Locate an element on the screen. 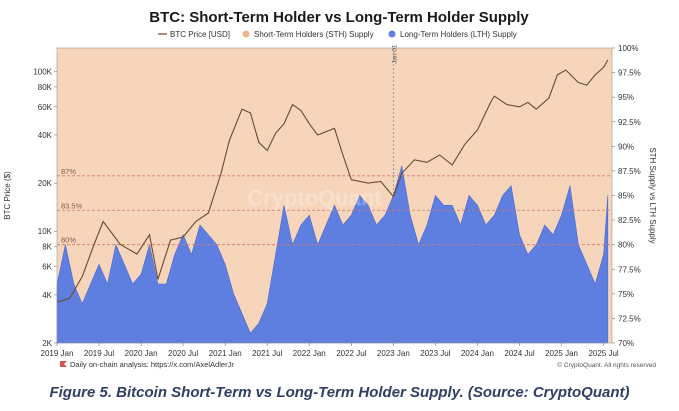 This screenshot has width=679, height=411. legend-sth-supply-label: Short-Term Holders (STH) Supply is located at coordinates (314, 34).